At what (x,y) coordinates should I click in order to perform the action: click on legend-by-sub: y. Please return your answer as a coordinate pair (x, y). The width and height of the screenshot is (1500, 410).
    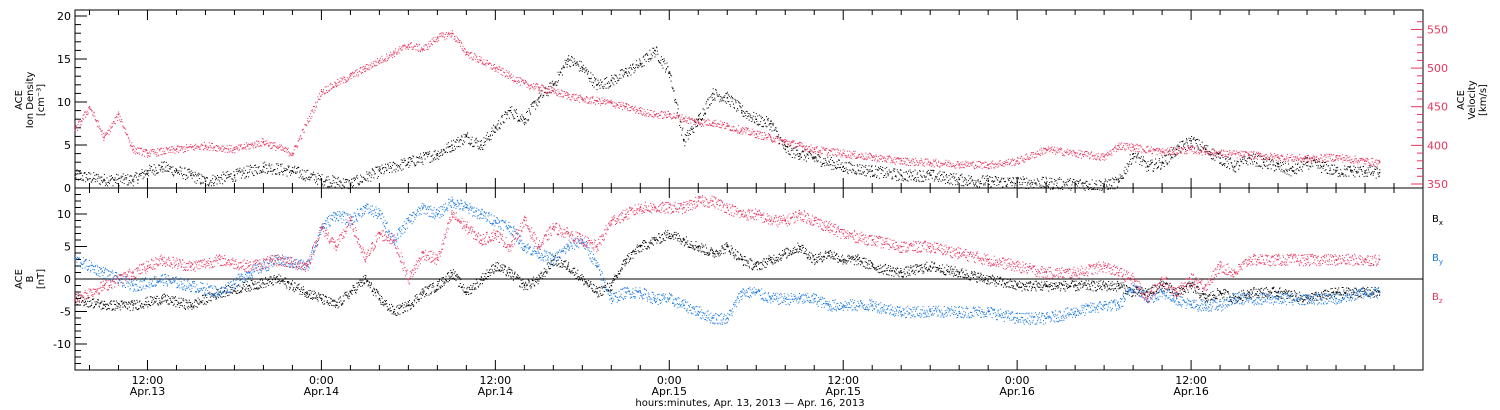
    Looking at the image, I should click on (1441, 262).